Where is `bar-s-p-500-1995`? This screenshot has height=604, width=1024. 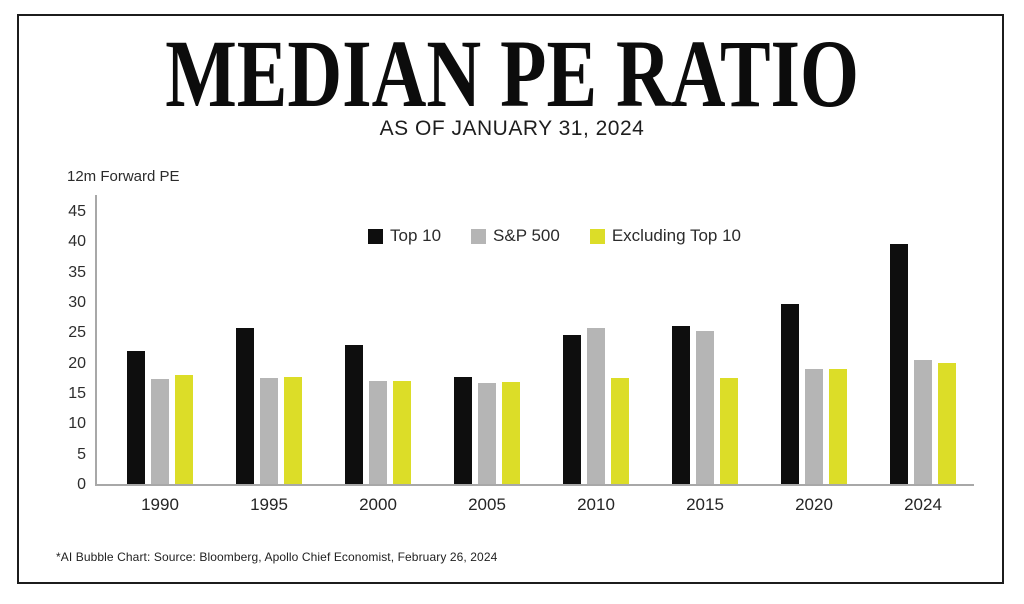
bar-s-p-500-1995 is located at coordinates (269, 431).